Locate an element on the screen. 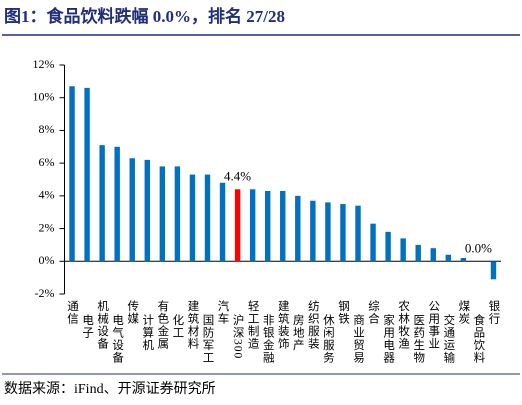 The height and width of the screenshot is (405, 522). x-tick-label: 化工 is located at coordinates (177, 326).